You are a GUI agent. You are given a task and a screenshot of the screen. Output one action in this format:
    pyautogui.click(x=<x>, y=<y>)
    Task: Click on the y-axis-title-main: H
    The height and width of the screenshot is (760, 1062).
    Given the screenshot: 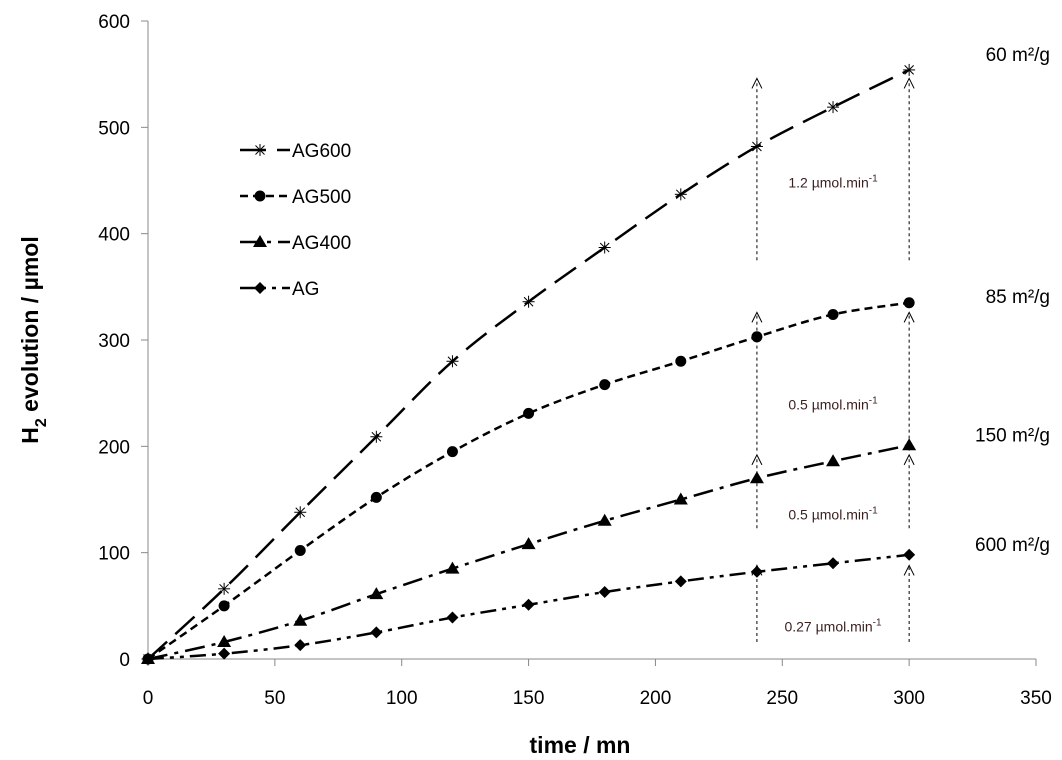 What is the action you would take?
    pyautogui.click(x=30, y=435)
    